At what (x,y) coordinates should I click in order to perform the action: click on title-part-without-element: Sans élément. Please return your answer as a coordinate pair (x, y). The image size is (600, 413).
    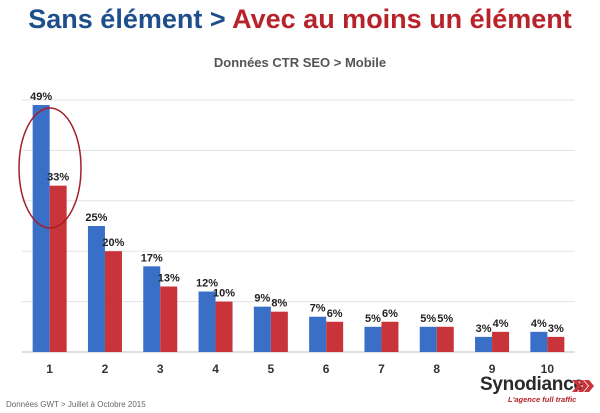
    Looking at the image, I should click on (115, 19).